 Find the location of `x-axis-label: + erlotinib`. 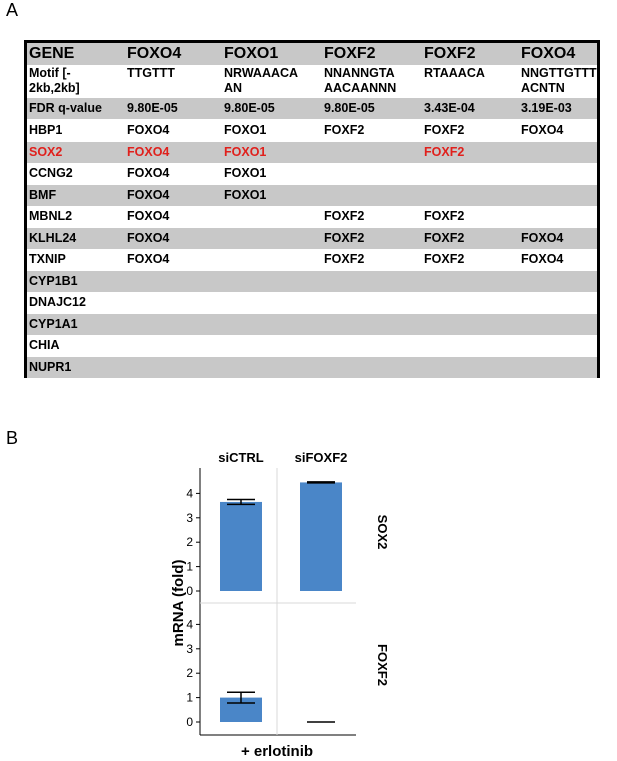

x-axis-label: + erlotinib is located at coordinates (277, 751).